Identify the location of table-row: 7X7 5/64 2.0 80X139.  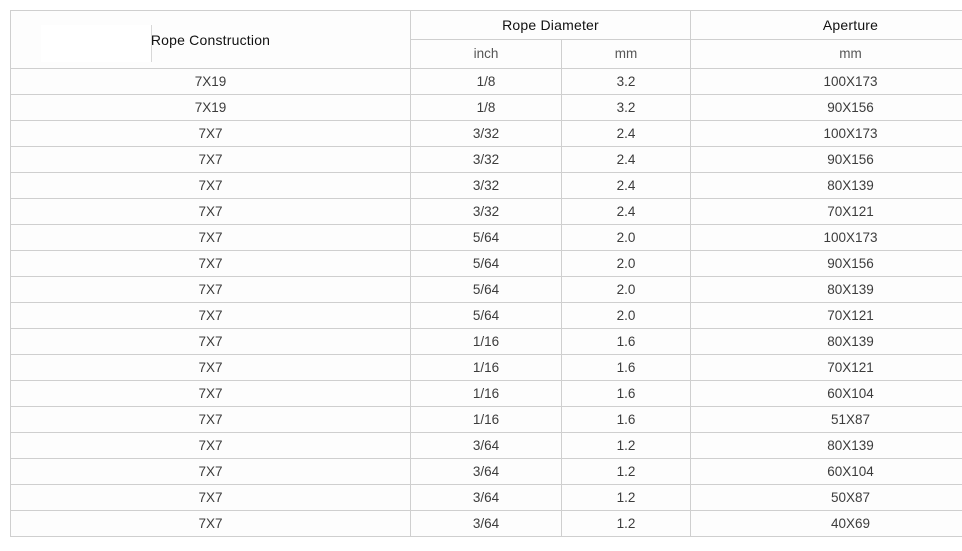
(486, 289).